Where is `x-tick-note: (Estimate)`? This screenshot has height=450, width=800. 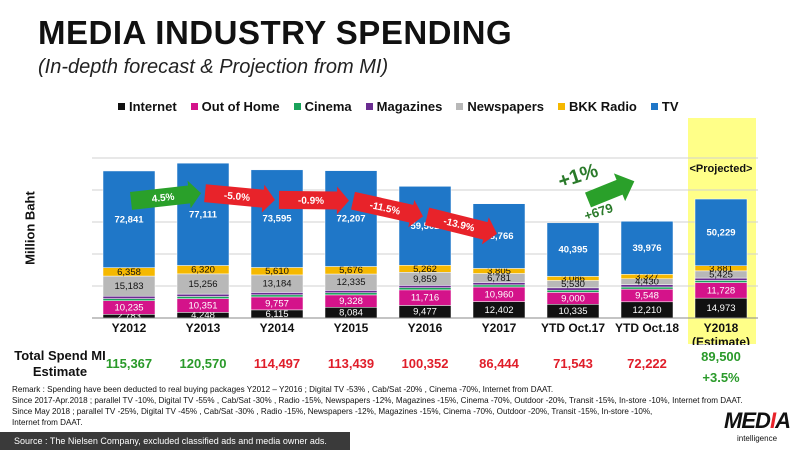 x-tick-note: (Estimate) is located at coordinates (721, 340).